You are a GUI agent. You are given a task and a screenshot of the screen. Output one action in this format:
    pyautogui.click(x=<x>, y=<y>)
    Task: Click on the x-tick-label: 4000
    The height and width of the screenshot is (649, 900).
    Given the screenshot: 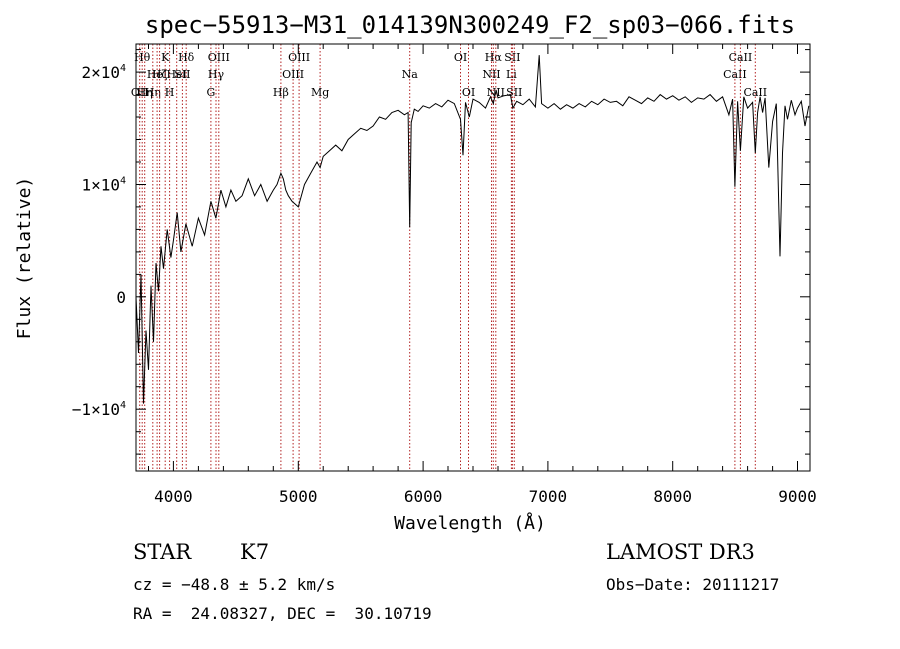 What is the action you would take?
    pyautogui.click(x=173, y=496)
    